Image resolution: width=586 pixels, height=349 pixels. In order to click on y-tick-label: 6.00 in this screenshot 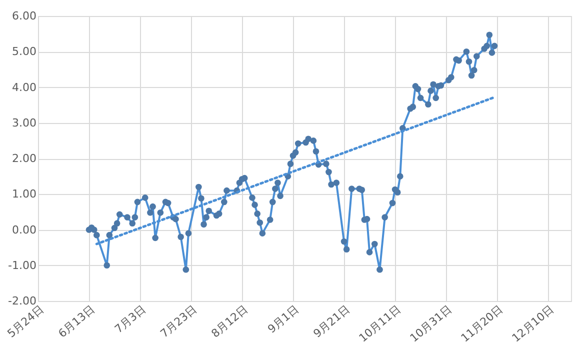, I will do `click(24, 16)`.